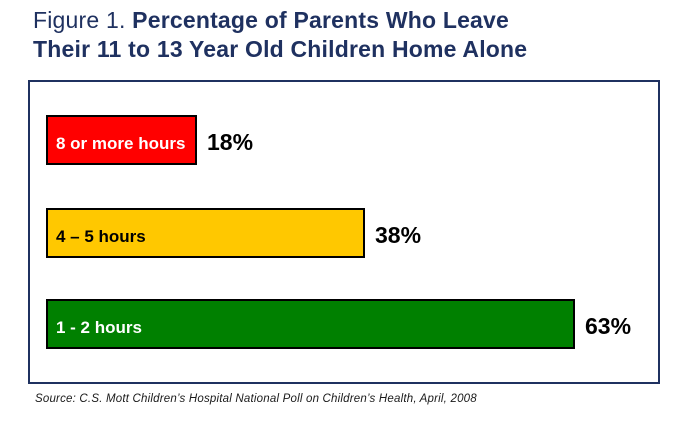 The width and height of the screenshot is (683, 423). What do you see at coordinates (398, 235) in the screenshot?
I see `value-label: 38%` at bounding box center [398, 235].